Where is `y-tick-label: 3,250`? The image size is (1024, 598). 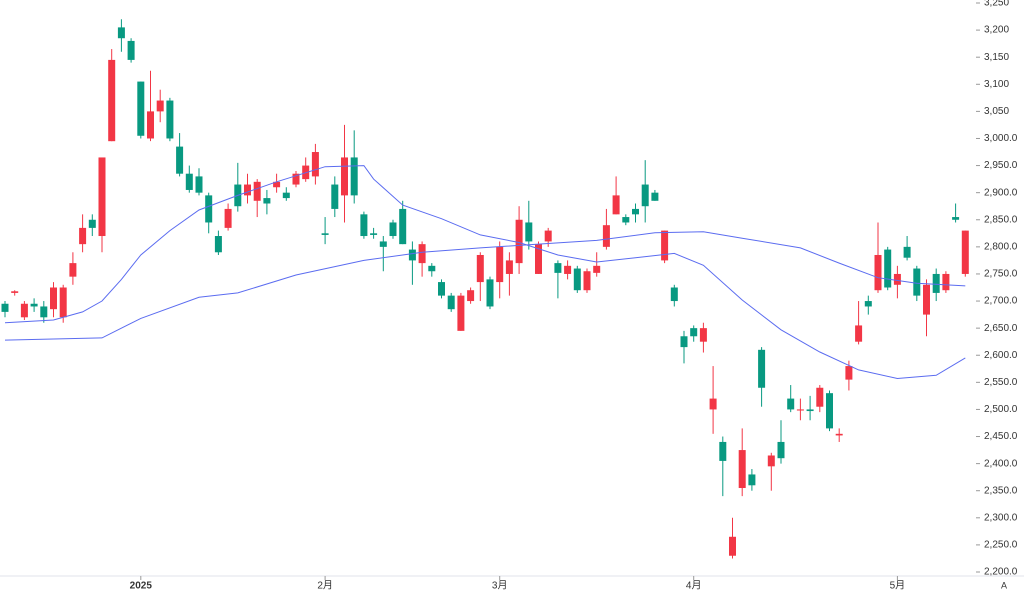 y-tick-label: 3,250 is located at coordinates (996, 4).